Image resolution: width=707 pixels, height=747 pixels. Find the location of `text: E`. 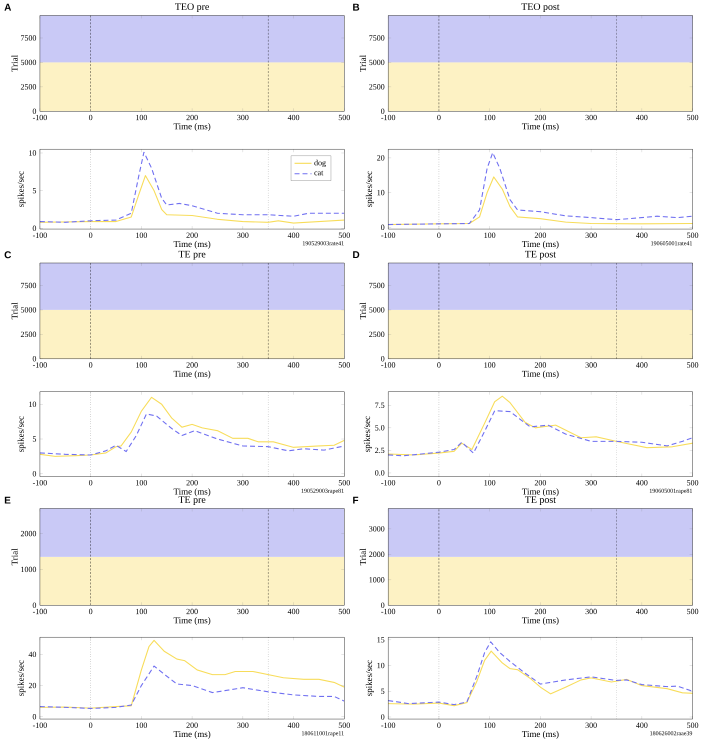

text: E is located at coordinates (8, 500).